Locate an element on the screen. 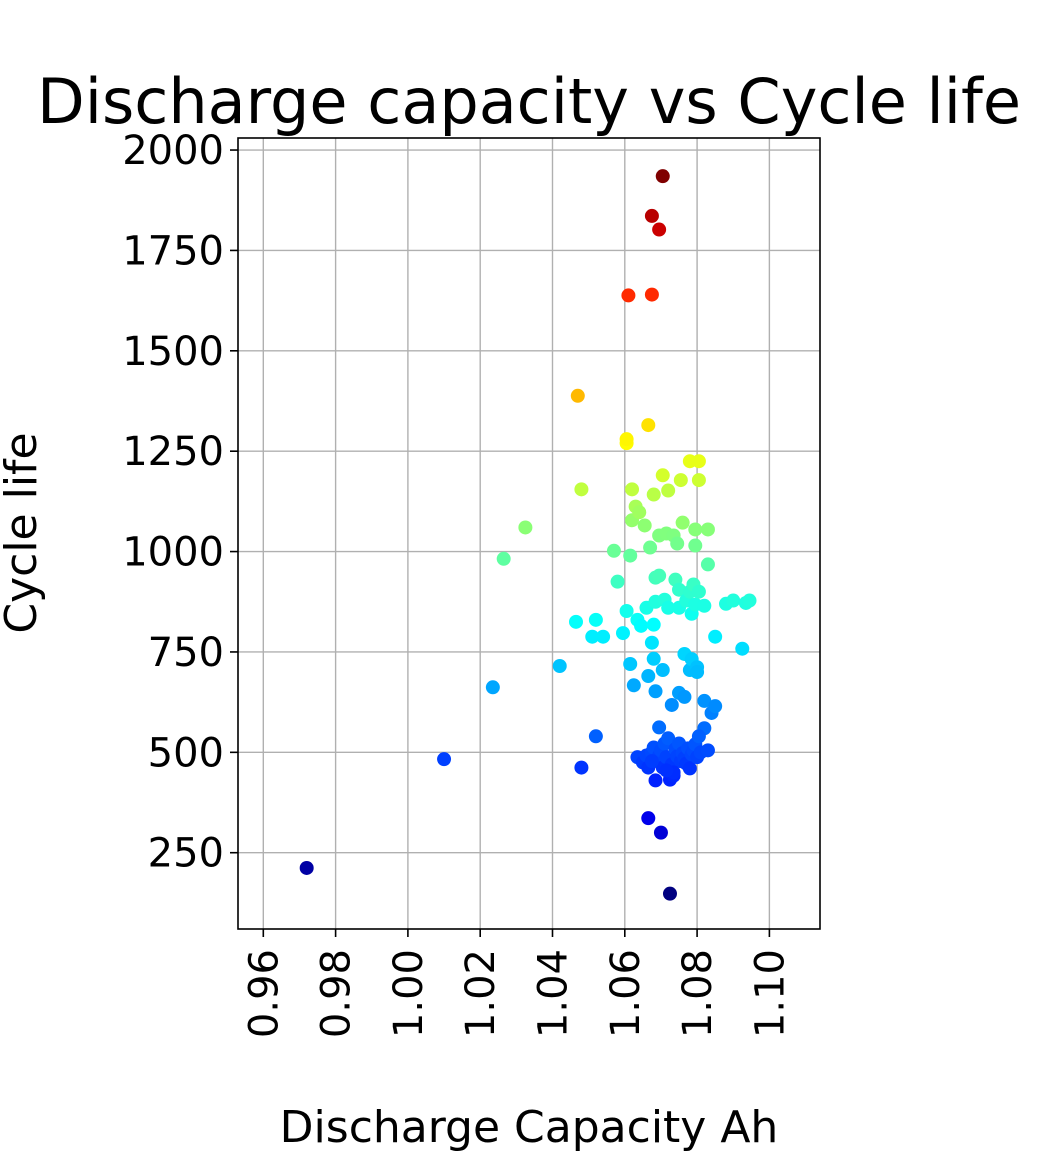 The width and height of the screenshot is (1058, 1152). x-axis: 0.96 0.98 1.00 1.02 1.04 1.06 1.08 1.10 is located at coordinates (517, 983).